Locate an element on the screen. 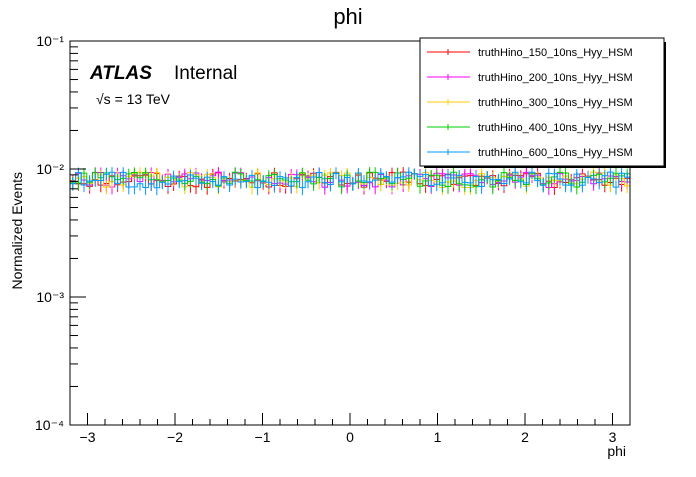 The width and height of the screenshot is (696, 477). x-axis-label: phi is located at coordinates (616, 451).